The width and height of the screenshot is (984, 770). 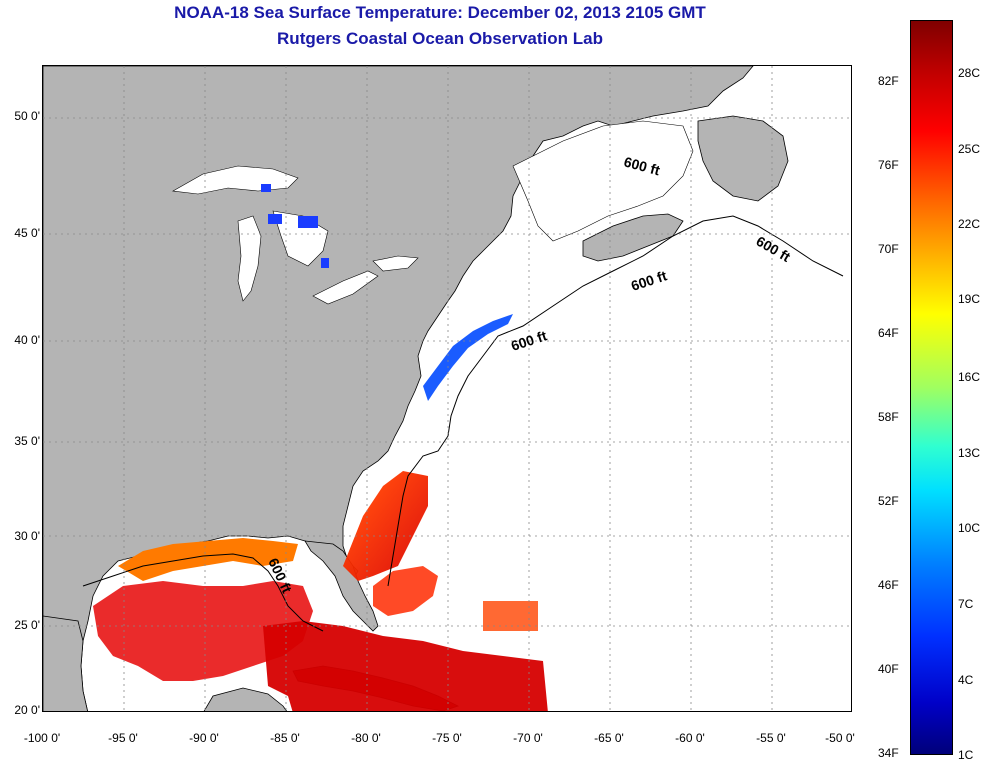 I want to click on colorbar-label-1c: 1C, so click(x=966, y=755).